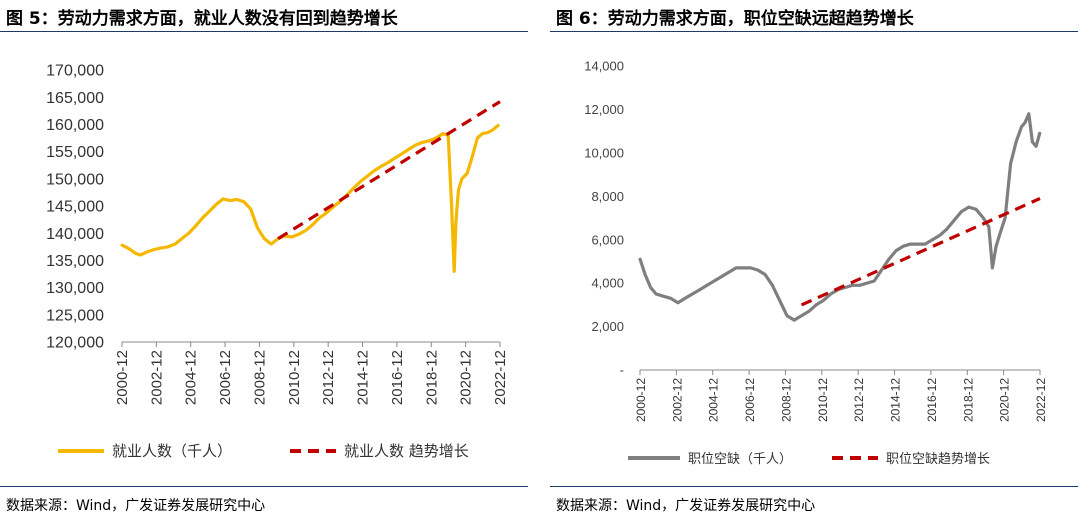 The height and width of the screenshot is (522, 1080). I want to click on y-tick-label: 125,000, so click(75, 315).